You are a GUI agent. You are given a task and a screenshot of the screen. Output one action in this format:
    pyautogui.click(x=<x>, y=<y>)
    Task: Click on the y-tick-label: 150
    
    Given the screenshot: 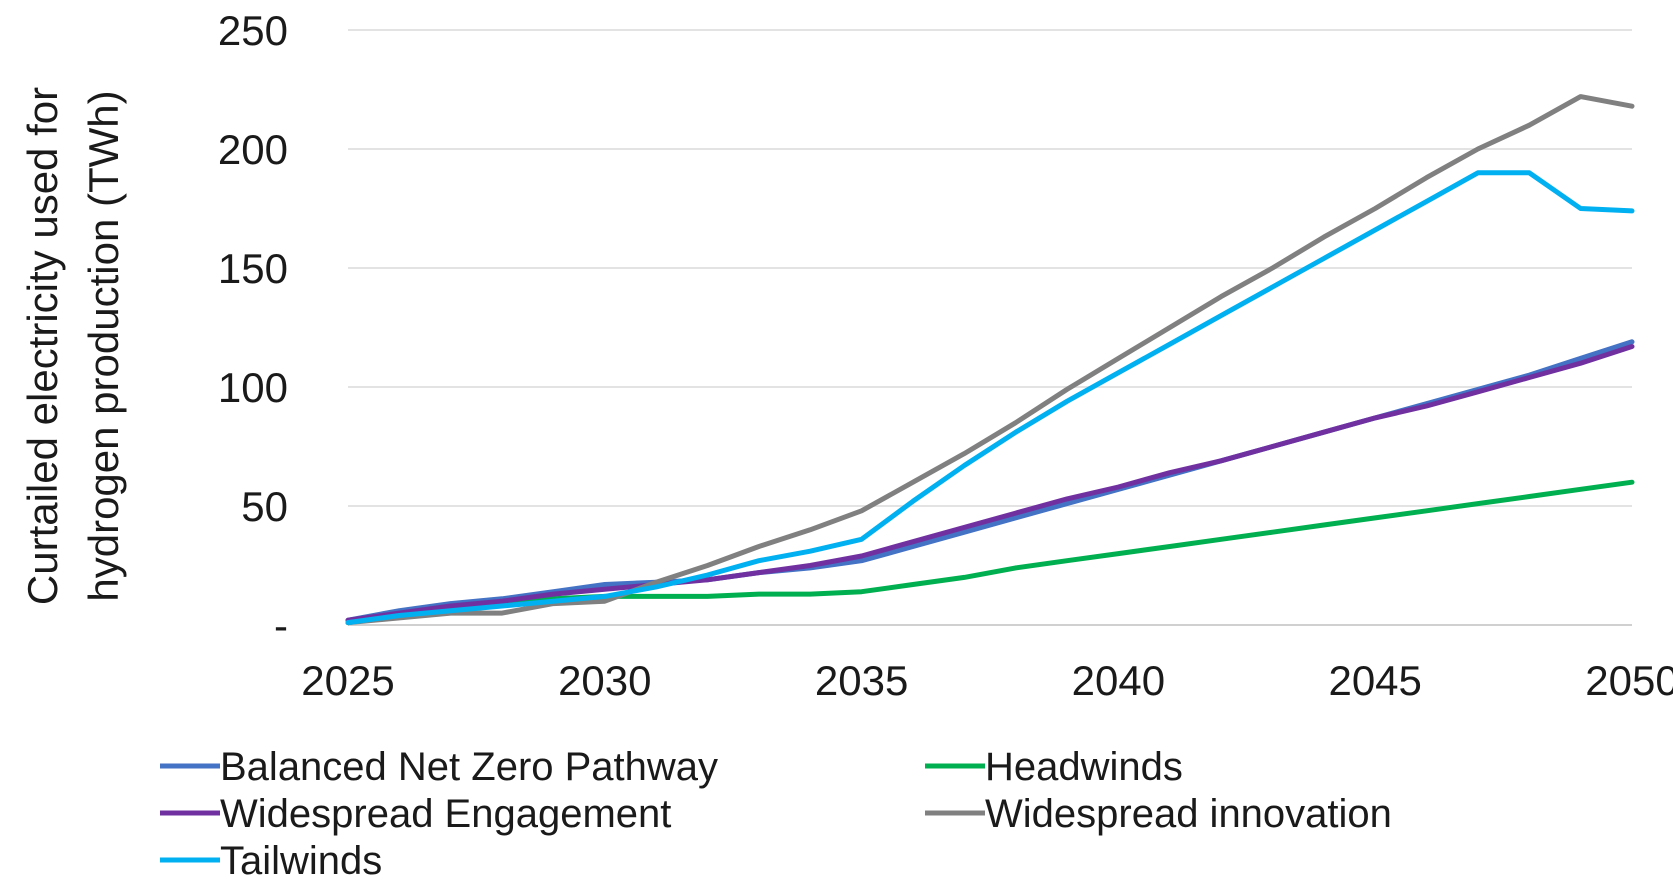 What is the action you would take?
    pyautogui.click(x=253, y=268)
    